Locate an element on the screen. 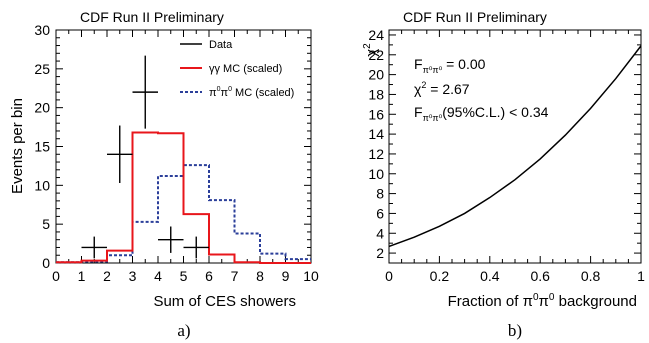  panel-b-xlabel: Fraction of π0π0 background is located at coordinates (542, 301).